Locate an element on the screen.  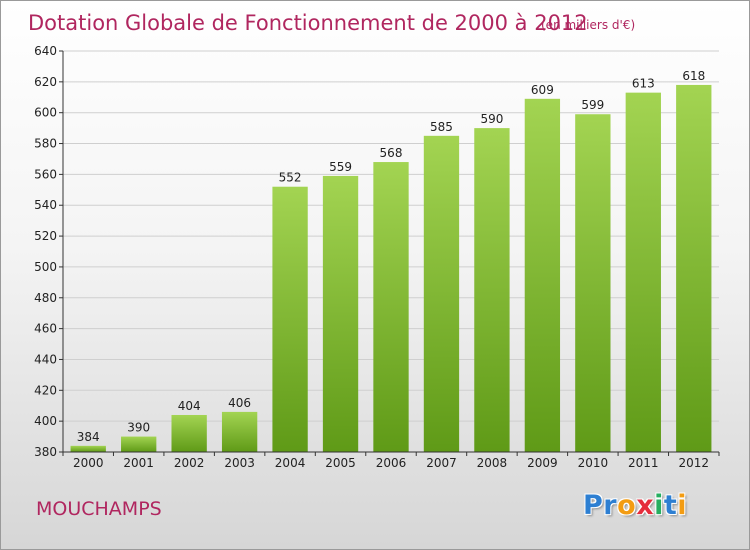
value-label-2007: 585 is located at coordinates (441, 127).